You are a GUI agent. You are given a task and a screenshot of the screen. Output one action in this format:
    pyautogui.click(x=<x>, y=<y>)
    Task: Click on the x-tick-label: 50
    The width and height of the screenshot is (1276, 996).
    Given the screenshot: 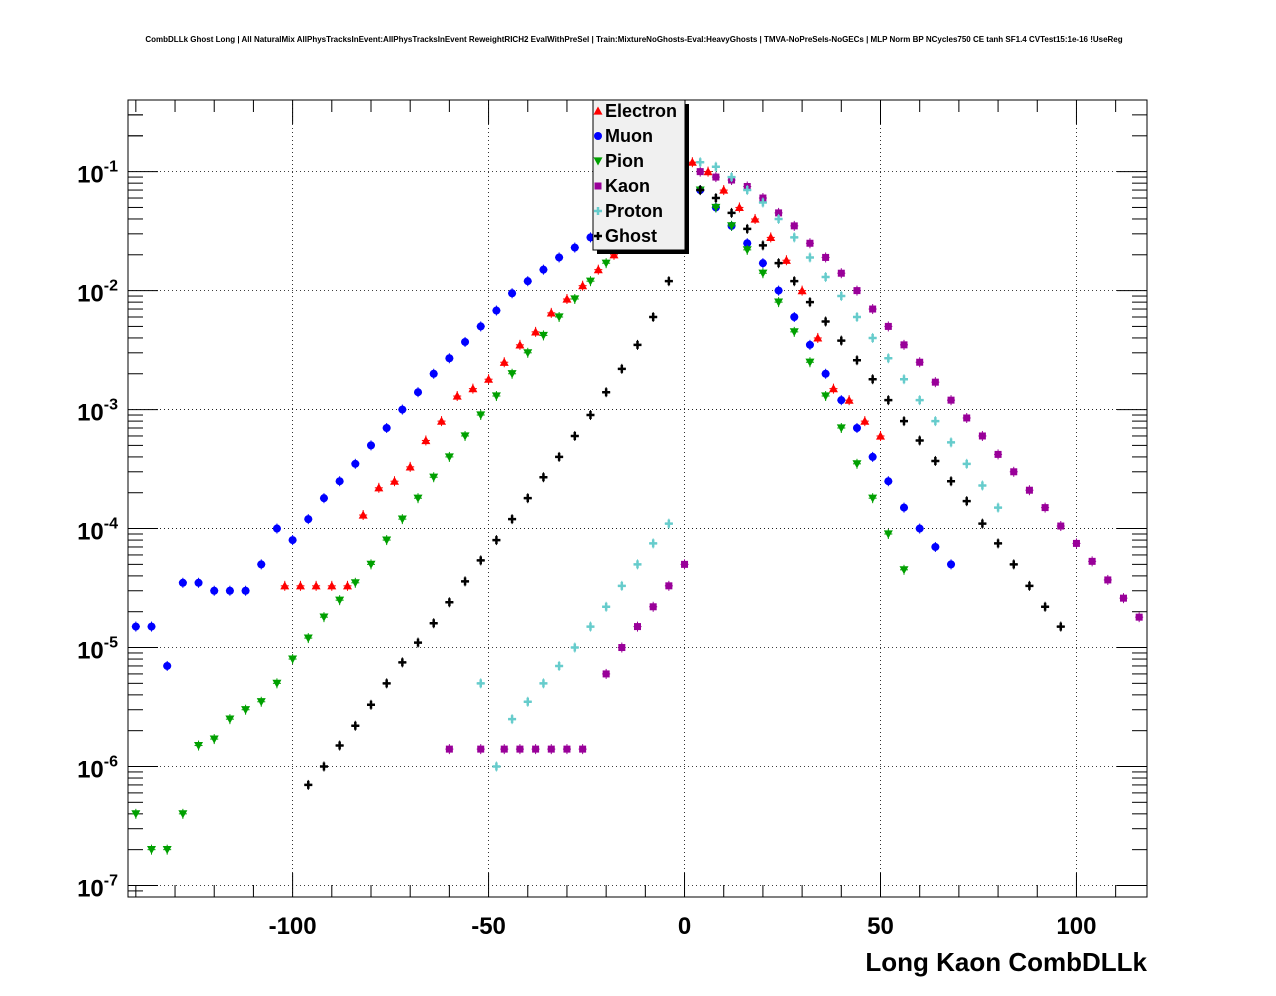 What is the action you would take?
    pyautogui.click(x=880, y=926)
    